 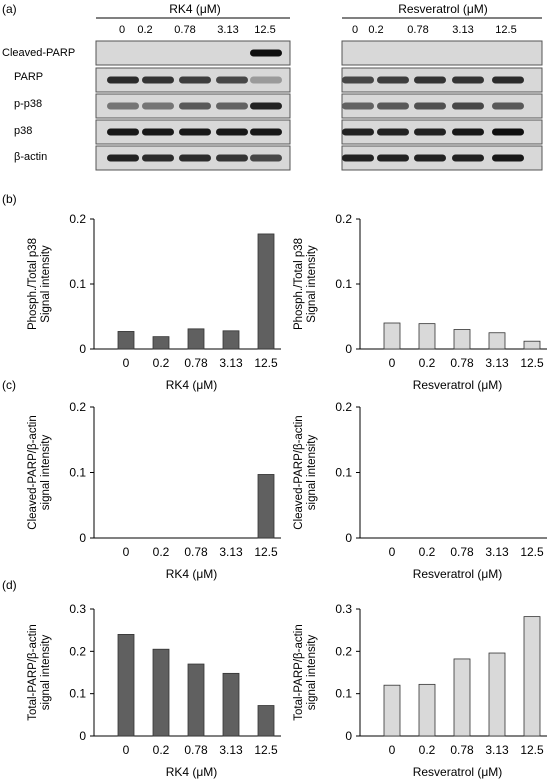 I want to click on blot-header-res: Resveratrol (μM), so click(x=443, y=9).